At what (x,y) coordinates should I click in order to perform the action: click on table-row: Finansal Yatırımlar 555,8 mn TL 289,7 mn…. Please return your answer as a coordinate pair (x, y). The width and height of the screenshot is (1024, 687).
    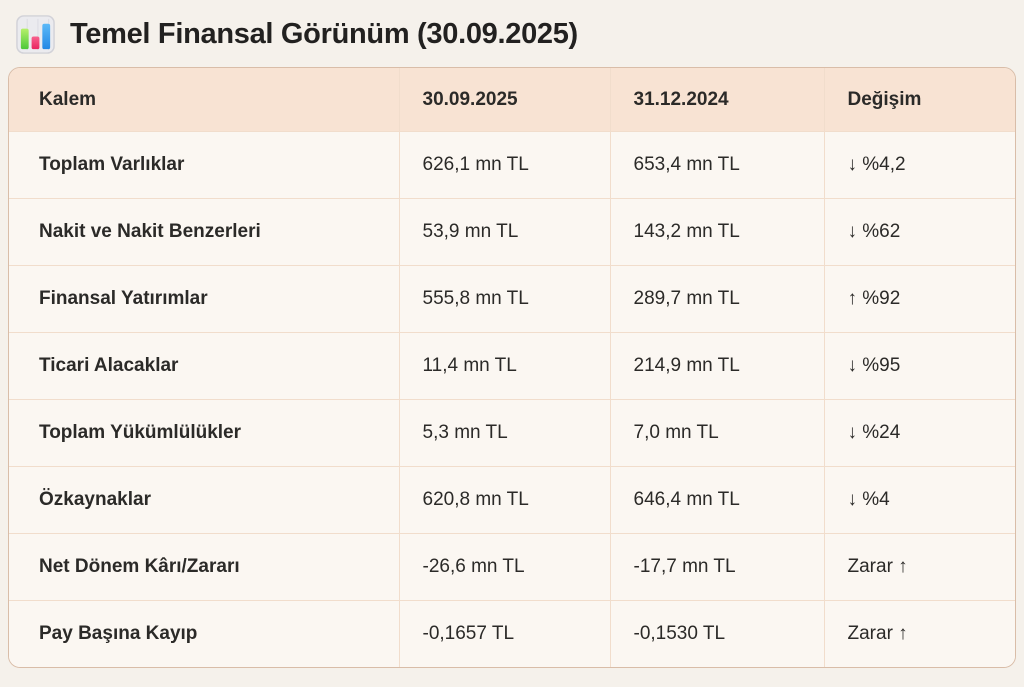
    Looking at the image, I should click on (512, 299).